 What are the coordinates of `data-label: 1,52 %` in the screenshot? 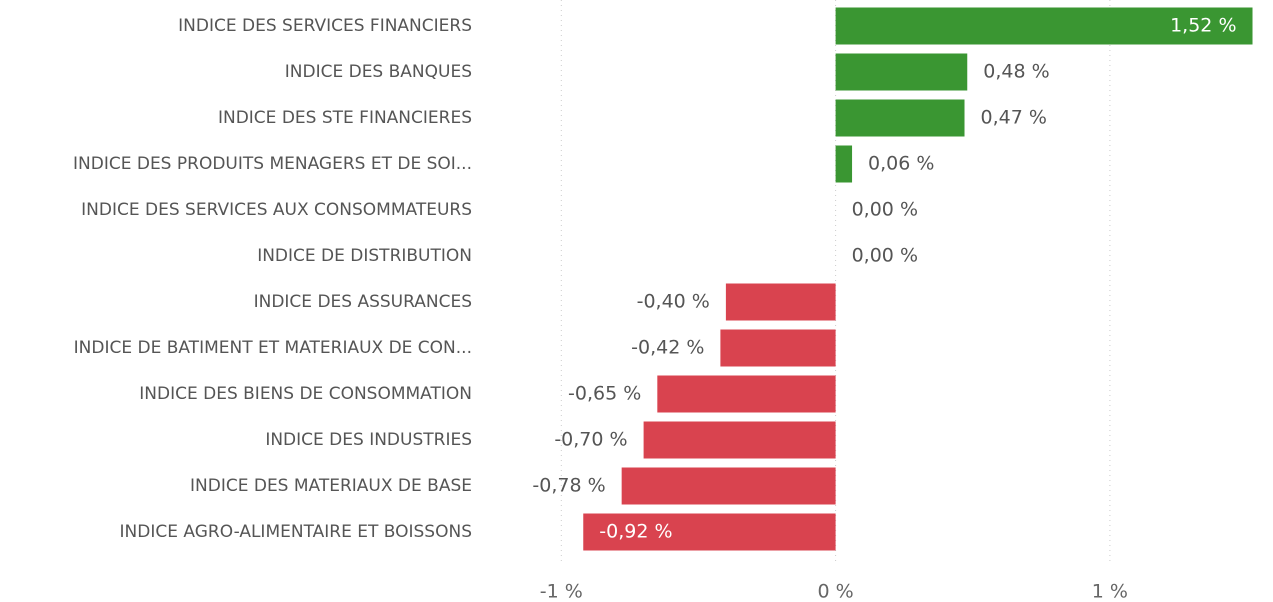 It's located at (1203, 26).